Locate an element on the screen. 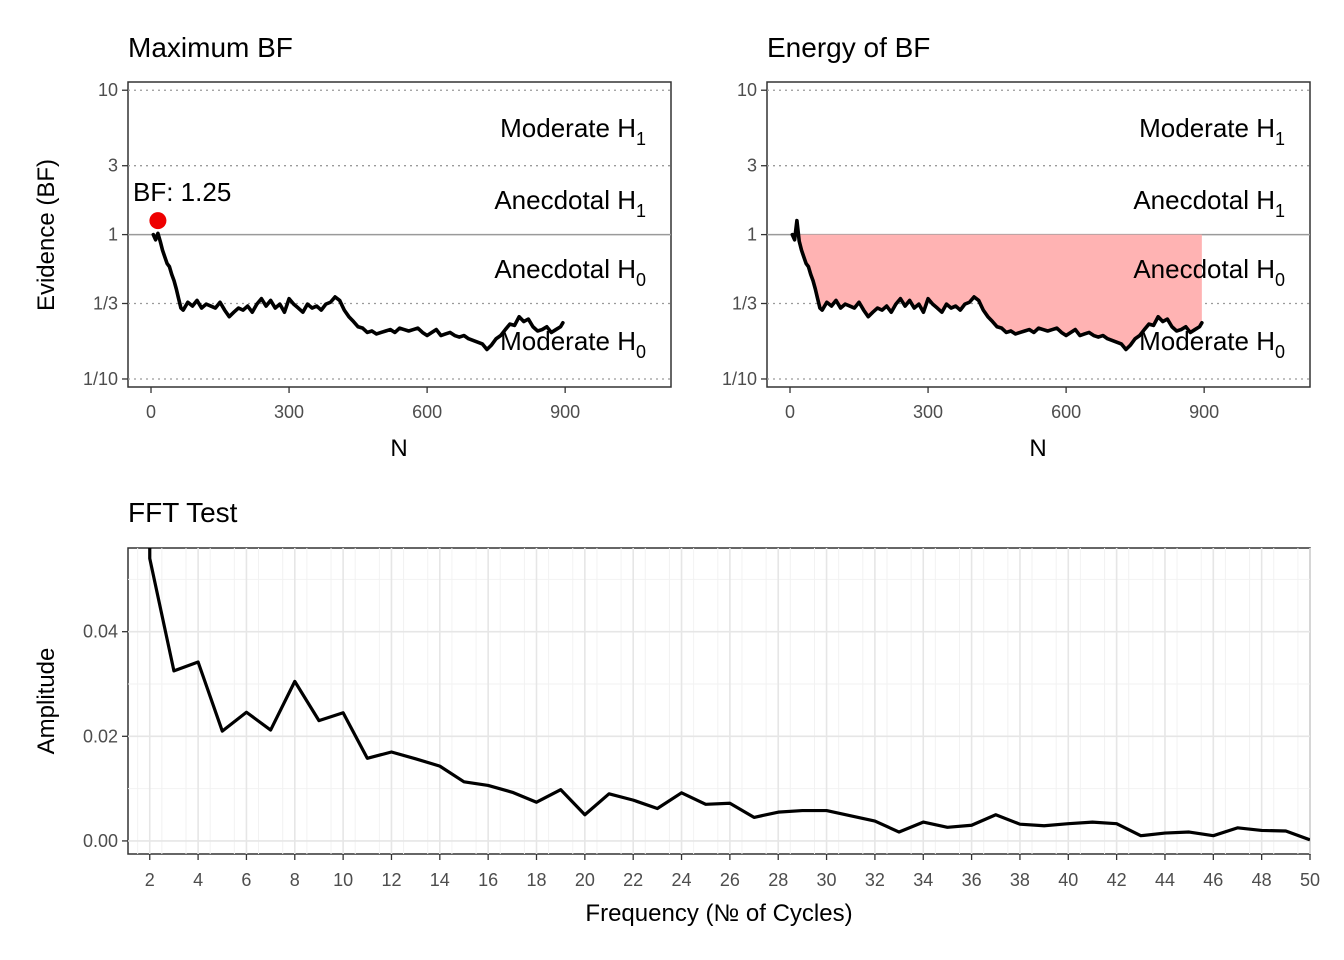 The image size is (1344, 960). x-tick-label: 44 is located at coordinates (1165, 880).